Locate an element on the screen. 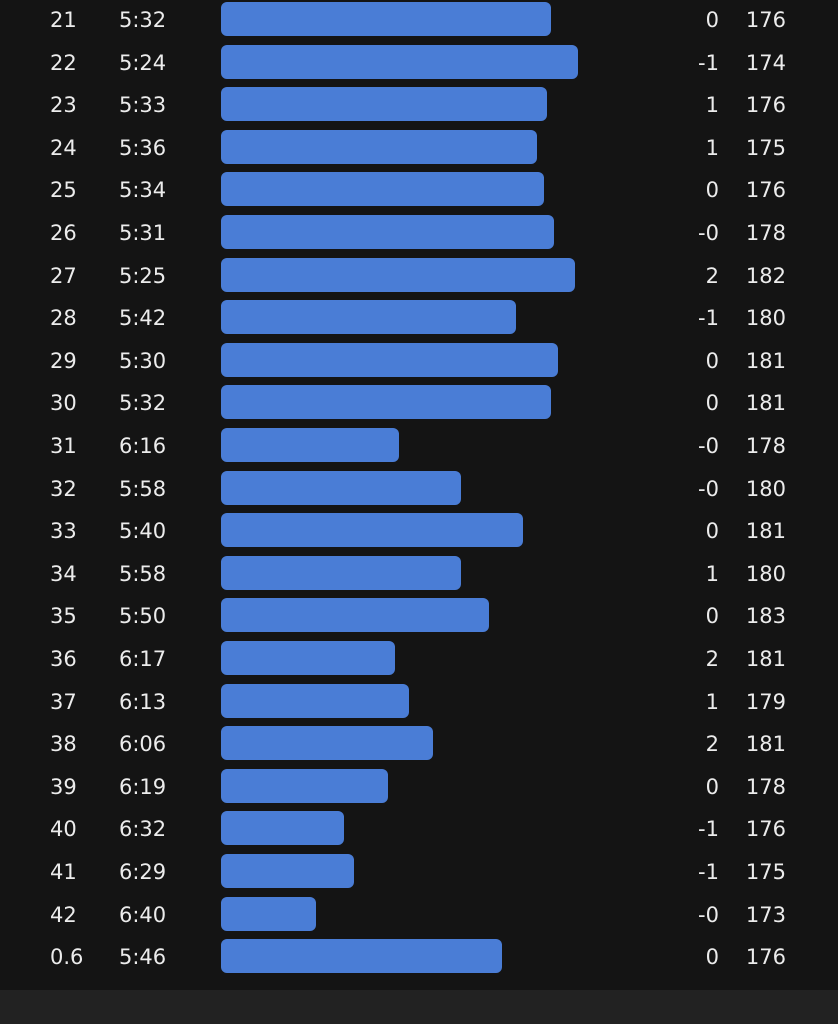 This screenshot has width=838, height=1024. split-row: 21 5:32 0 176 is located at coordinates (419, 21).